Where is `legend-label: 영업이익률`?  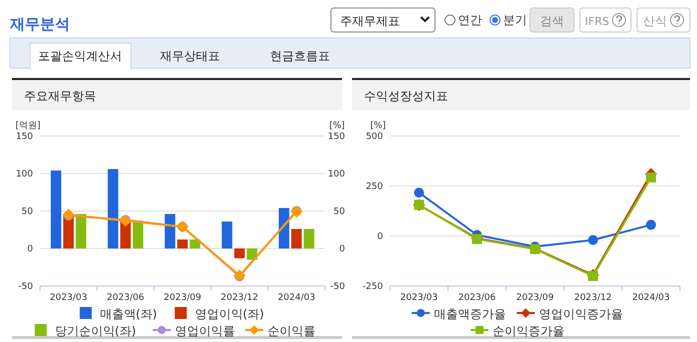 legend-label: 영업이익률 is located at coordinates (204, 331).